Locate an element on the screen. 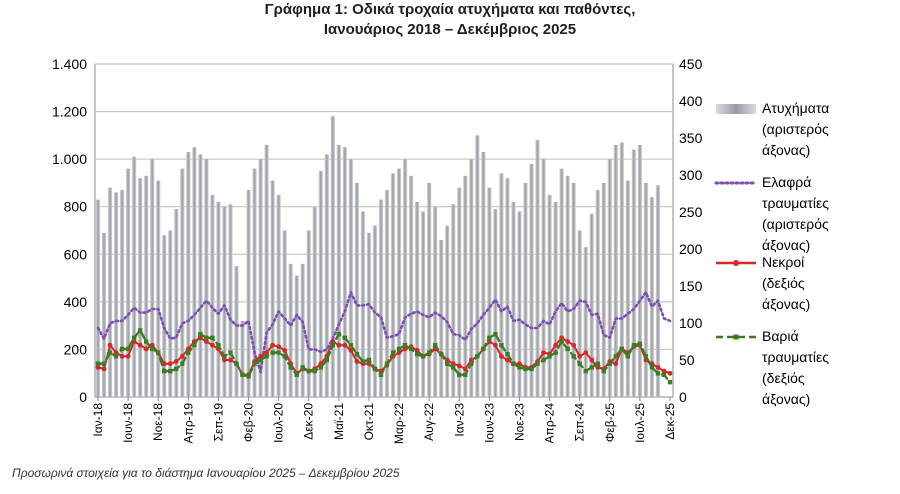 Image resolution: width=900 pixels, height=494 pixels. left-axis-tick-label: 1.000 is located at coordinates (69, 159).